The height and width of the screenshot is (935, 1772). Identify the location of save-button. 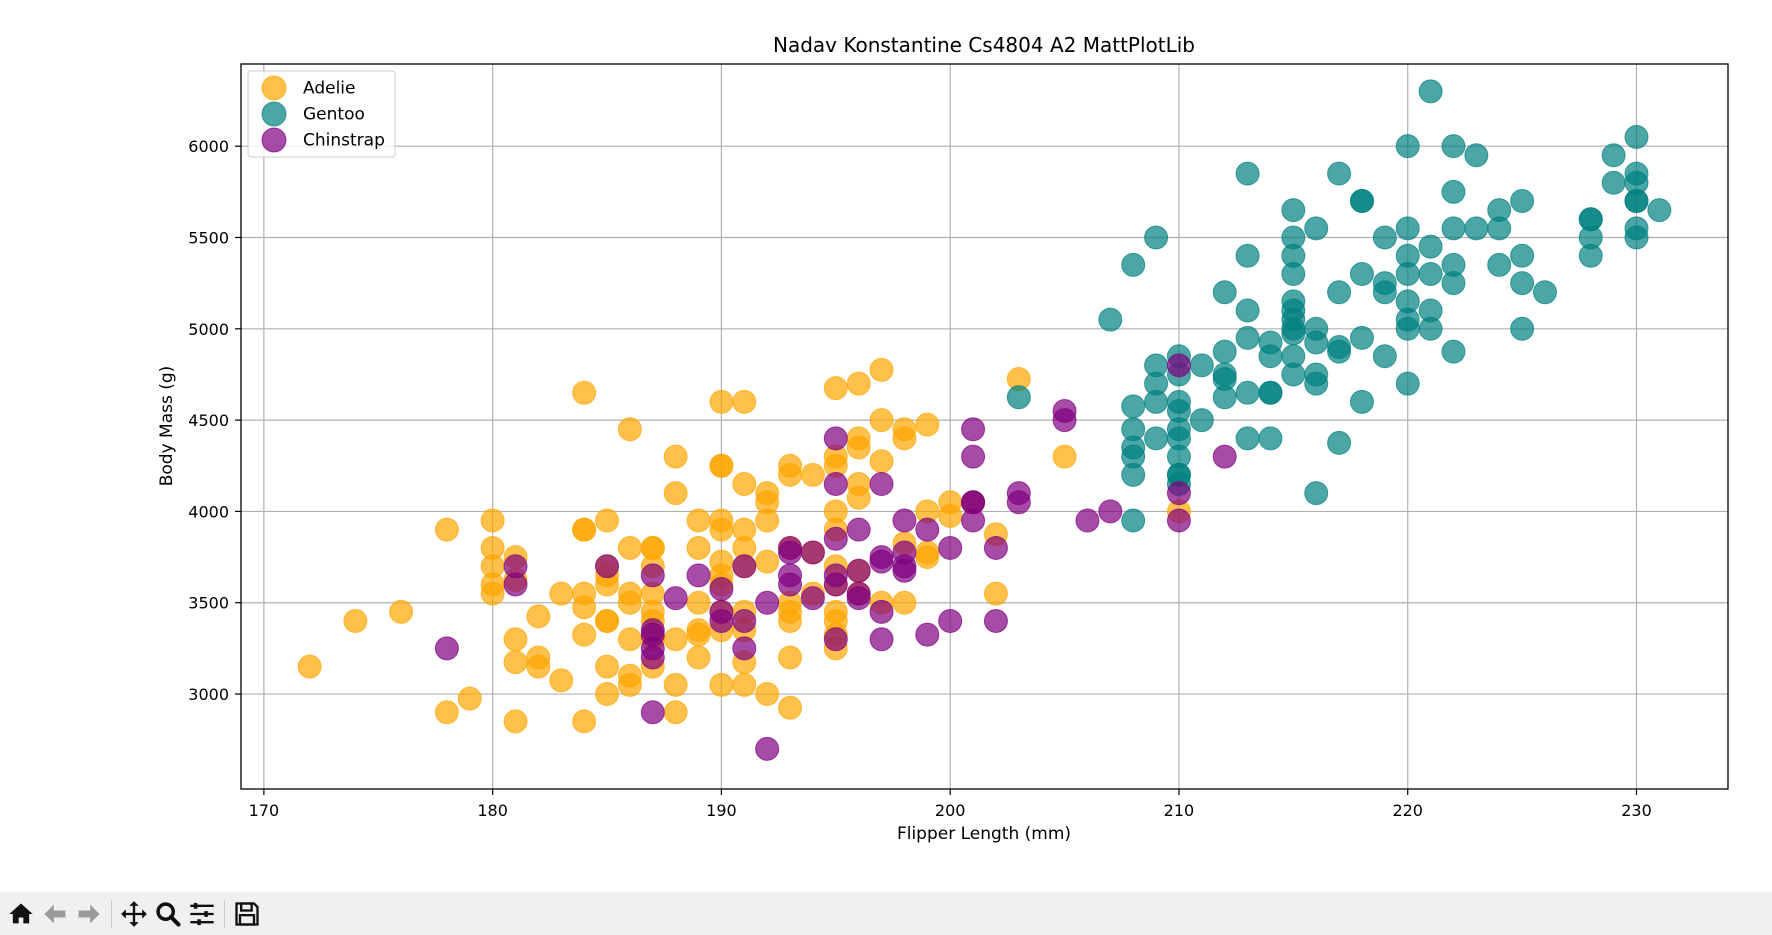
(247, 914).